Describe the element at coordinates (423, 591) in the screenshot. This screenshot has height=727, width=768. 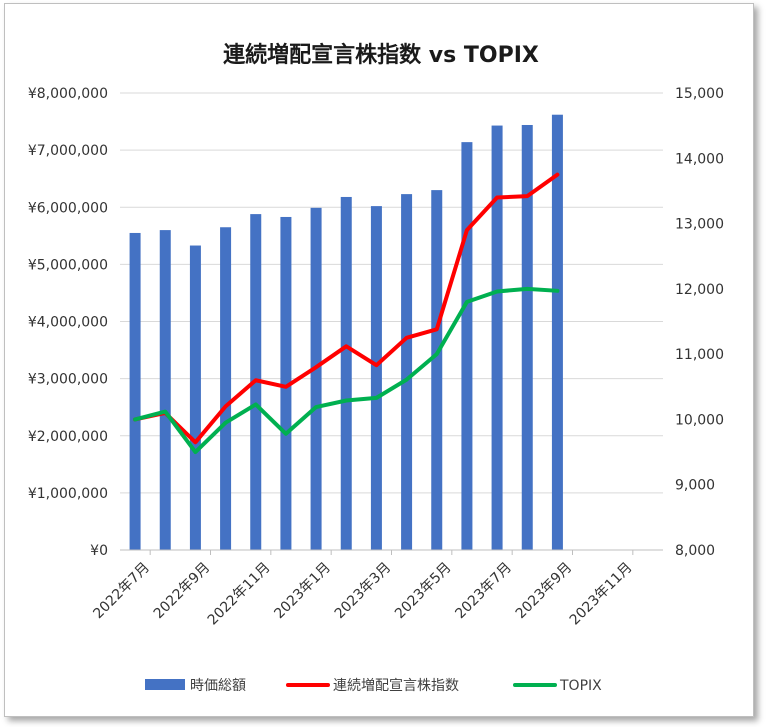
I see `x-tick-label: 2023年5月` at that location.